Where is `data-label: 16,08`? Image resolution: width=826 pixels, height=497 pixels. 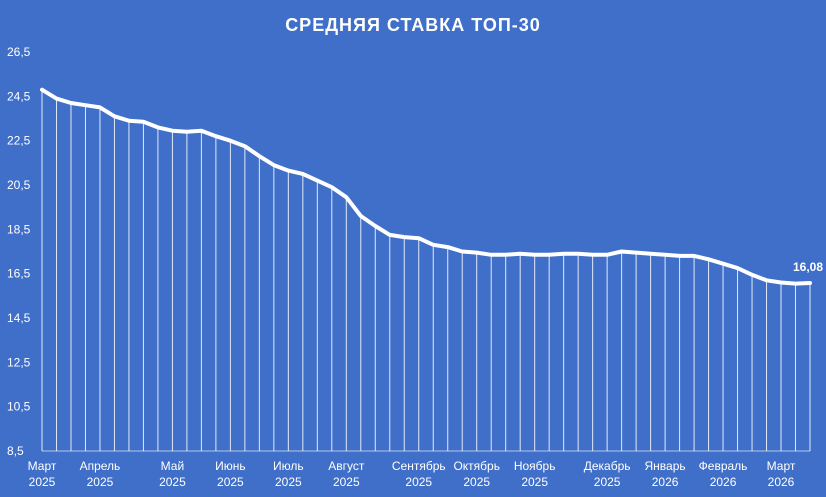 data-label: 16,08 is located at coordinates (808, 267).